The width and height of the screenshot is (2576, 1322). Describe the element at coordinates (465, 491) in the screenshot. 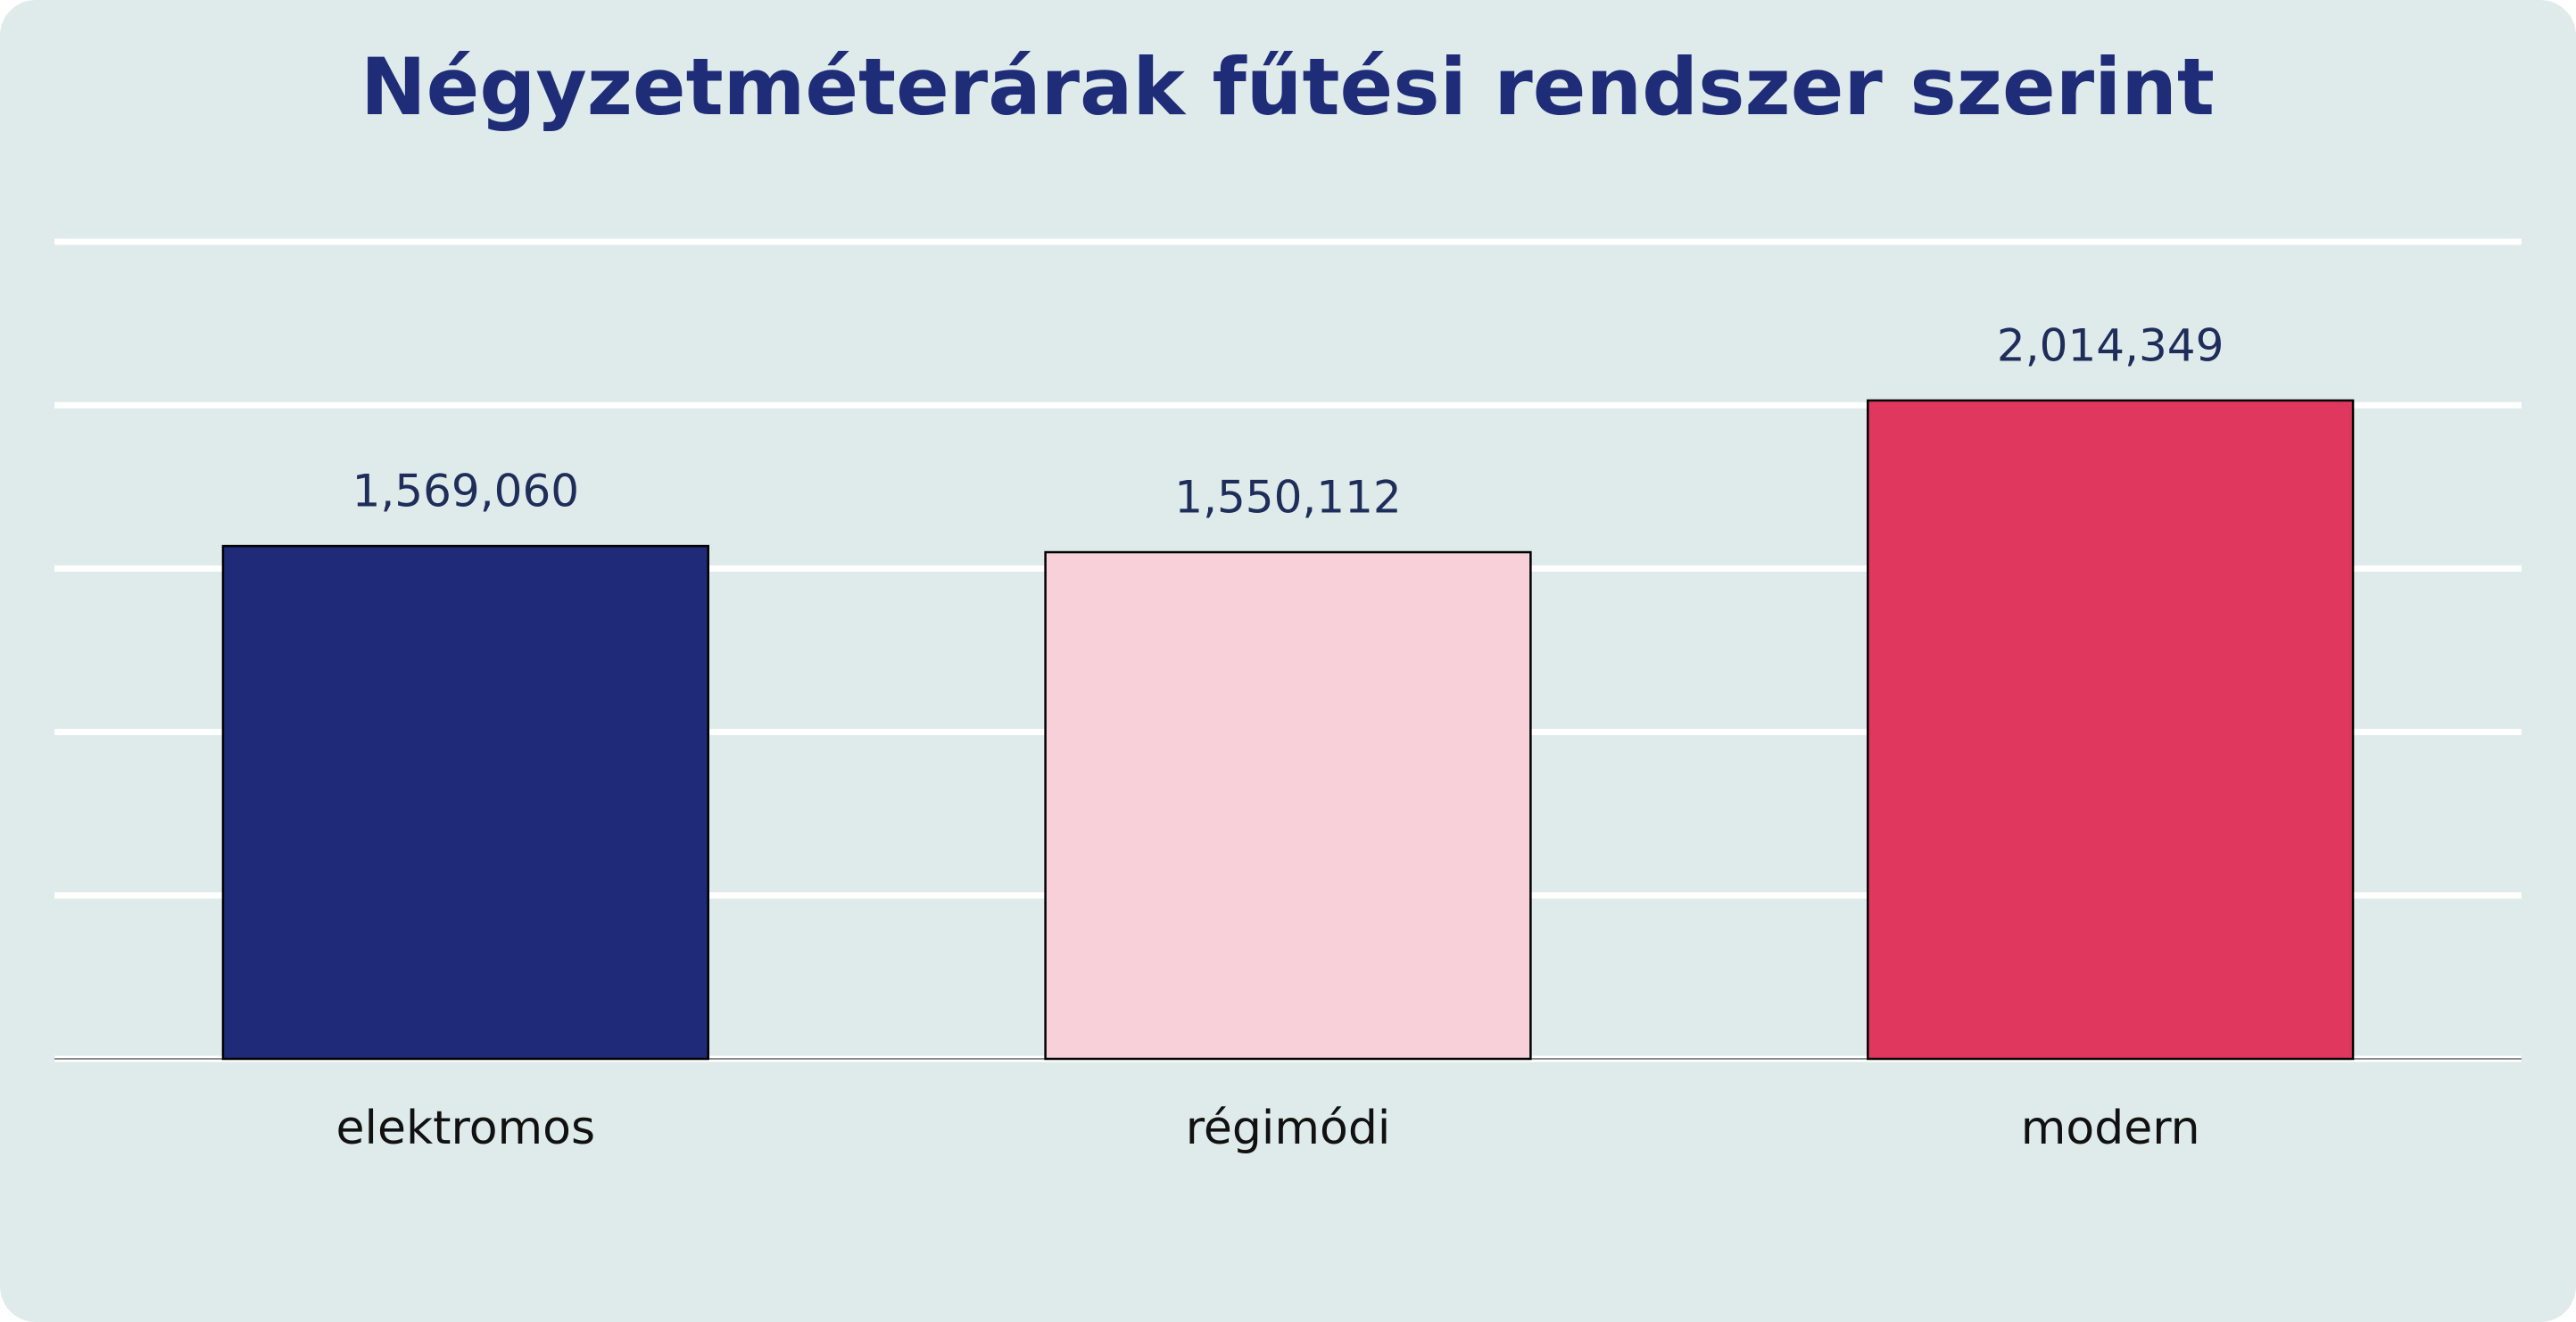

I see `value-label: 1,569,060` at that location.